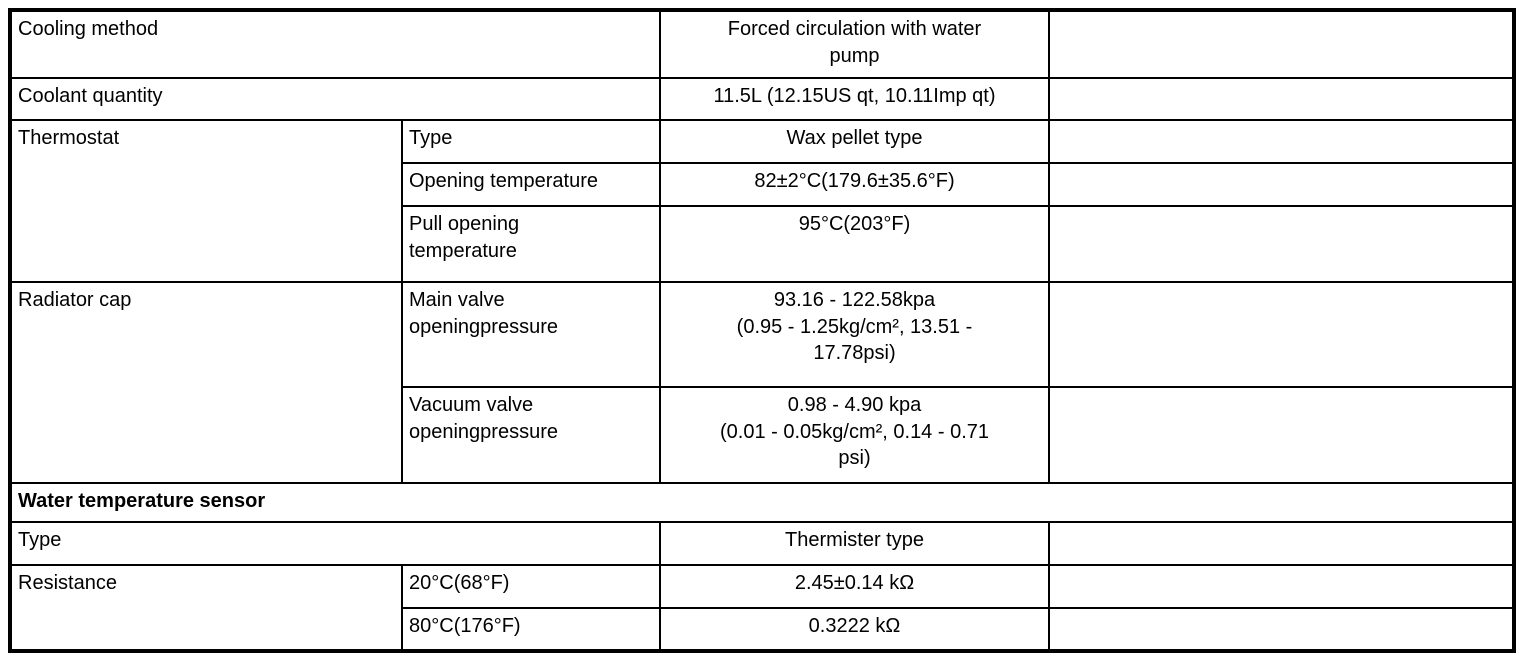  Describe the element at coordinates (531, 334) in the screenshot. I see `main-valve-label: Main valve openingpressure` at that location.